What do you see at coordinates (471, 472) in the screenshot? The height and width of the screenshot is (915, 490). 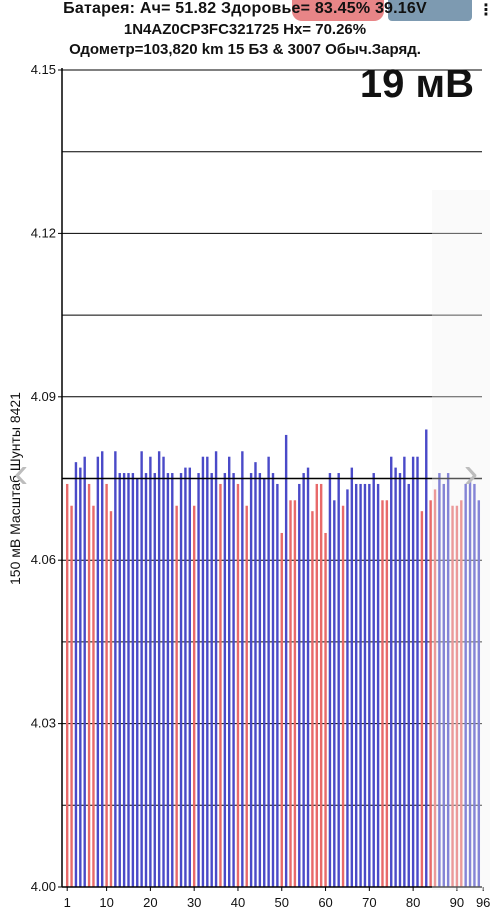 I see `chevron-right-icon: ›` at bounding box center [471, 472].